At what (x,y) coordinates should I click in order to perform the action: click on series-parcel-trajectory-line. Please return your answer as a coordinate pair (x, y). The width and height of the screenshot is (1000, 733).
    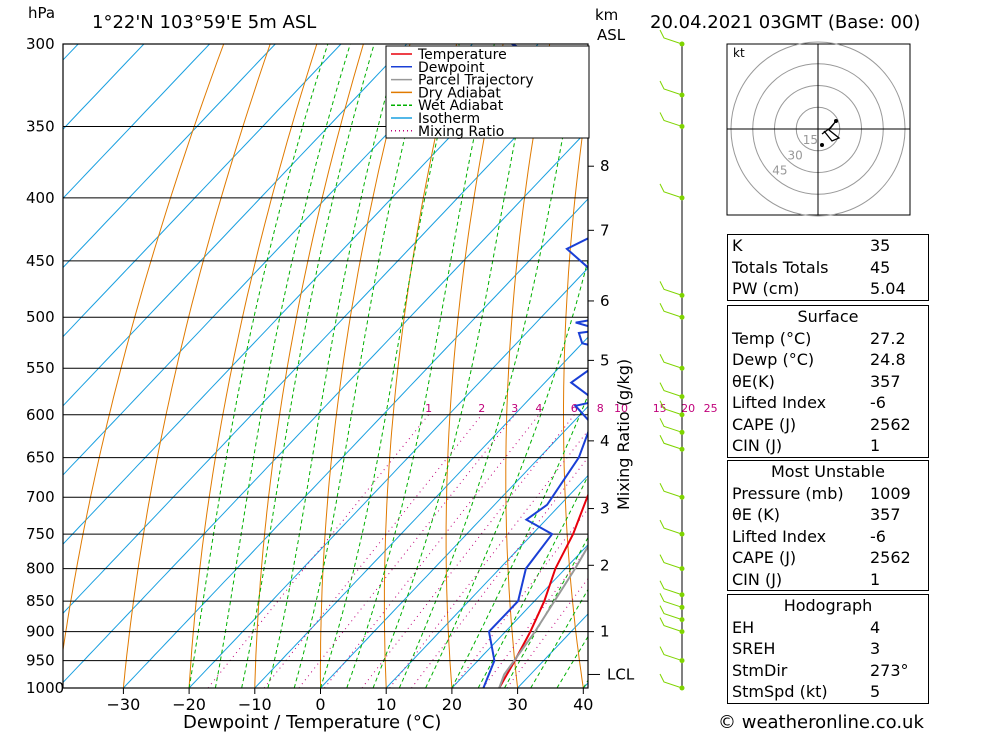
    Looking at the image, I should click on (543, 616).